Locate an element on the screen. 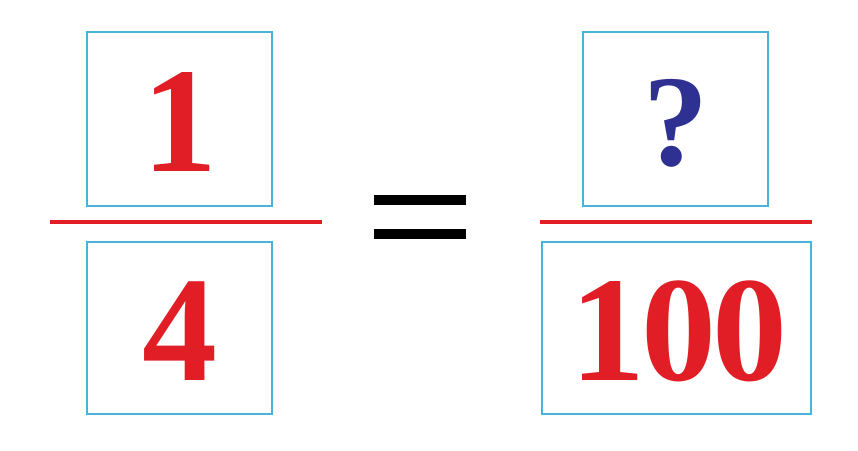 The height and width of the screenshot is (451, 858). left-fraction-bar is located at coordinates (186, 222).